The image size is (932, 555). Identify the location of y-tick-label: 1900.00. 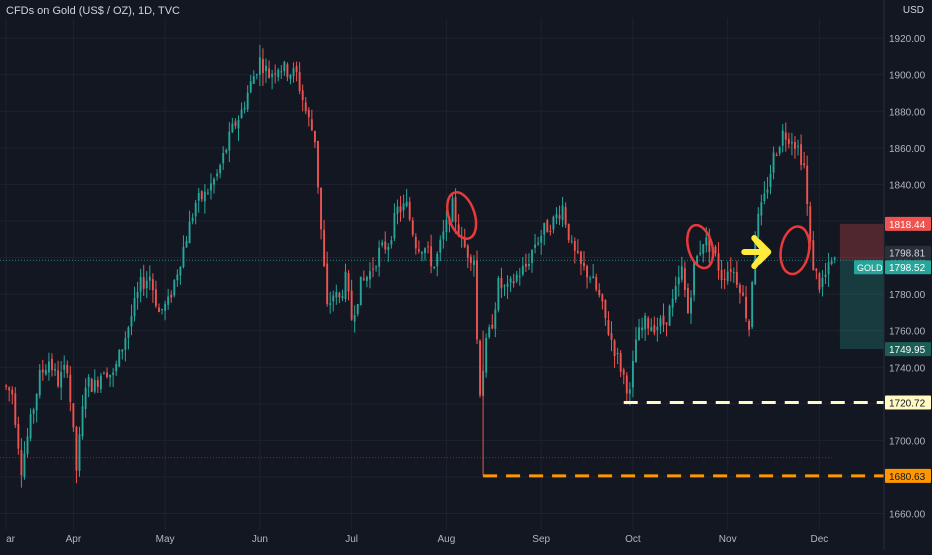
(907, 76).